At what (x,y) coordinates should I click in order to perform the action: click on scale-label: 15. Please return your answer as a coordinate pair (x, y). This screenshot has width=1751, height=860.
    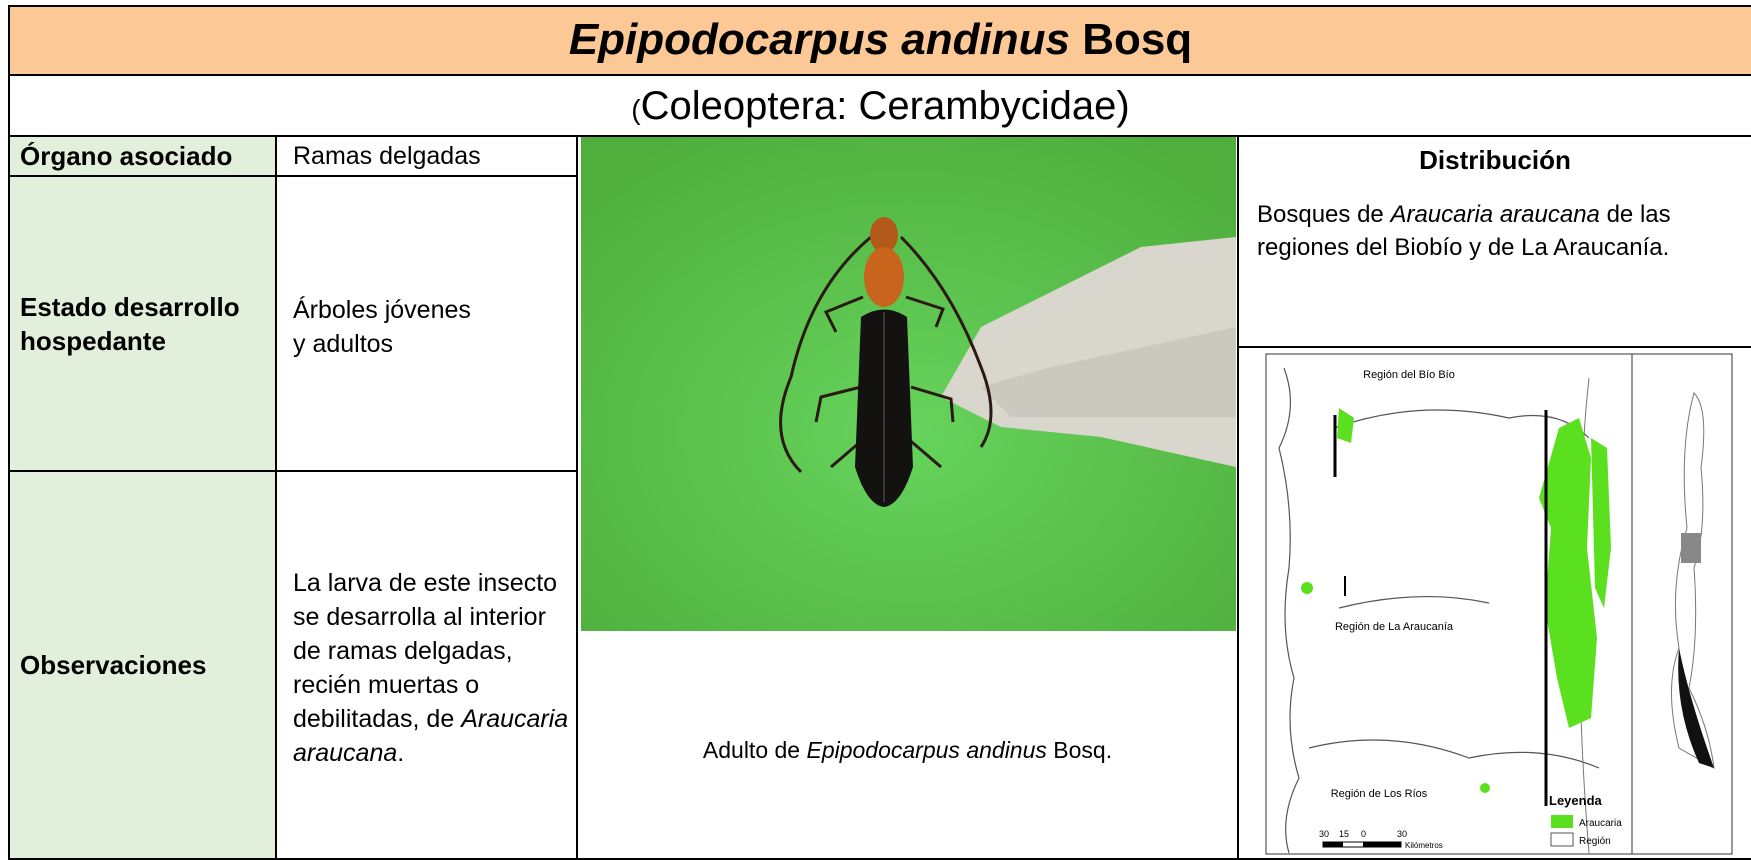
    Looking at the image, I should click on (1344, 834).